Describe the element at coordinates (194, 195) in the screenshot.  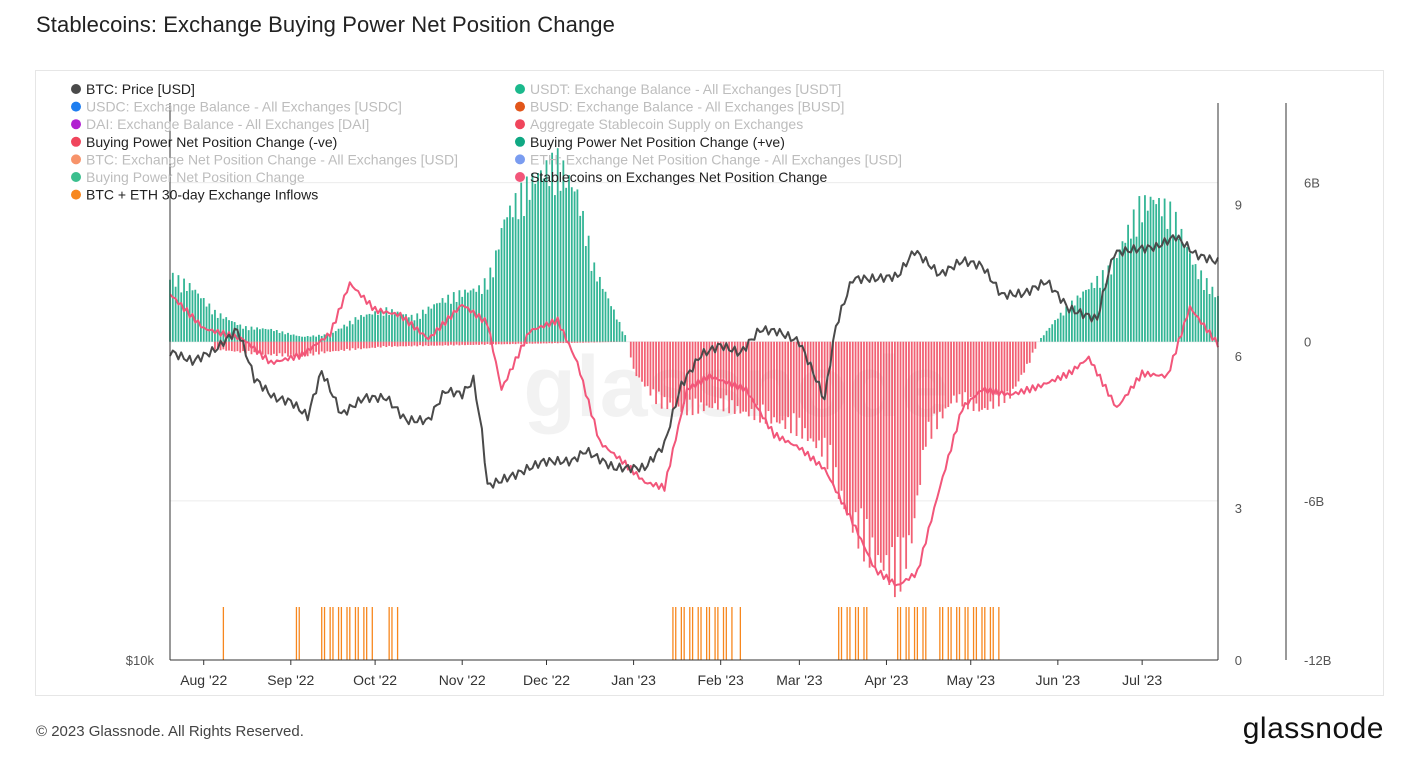
I see `legend-item: BTC + ETH 30-day Exchange Inflows` at that location.